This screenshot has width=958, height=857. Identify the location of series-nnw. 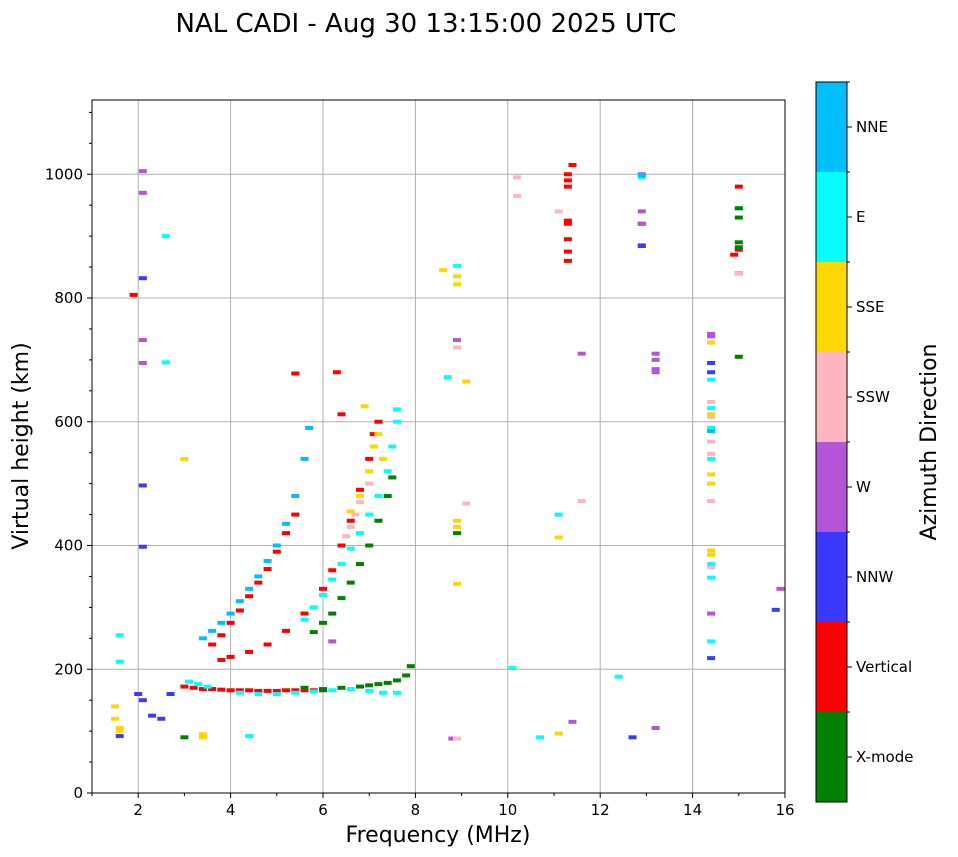
(145, 715).